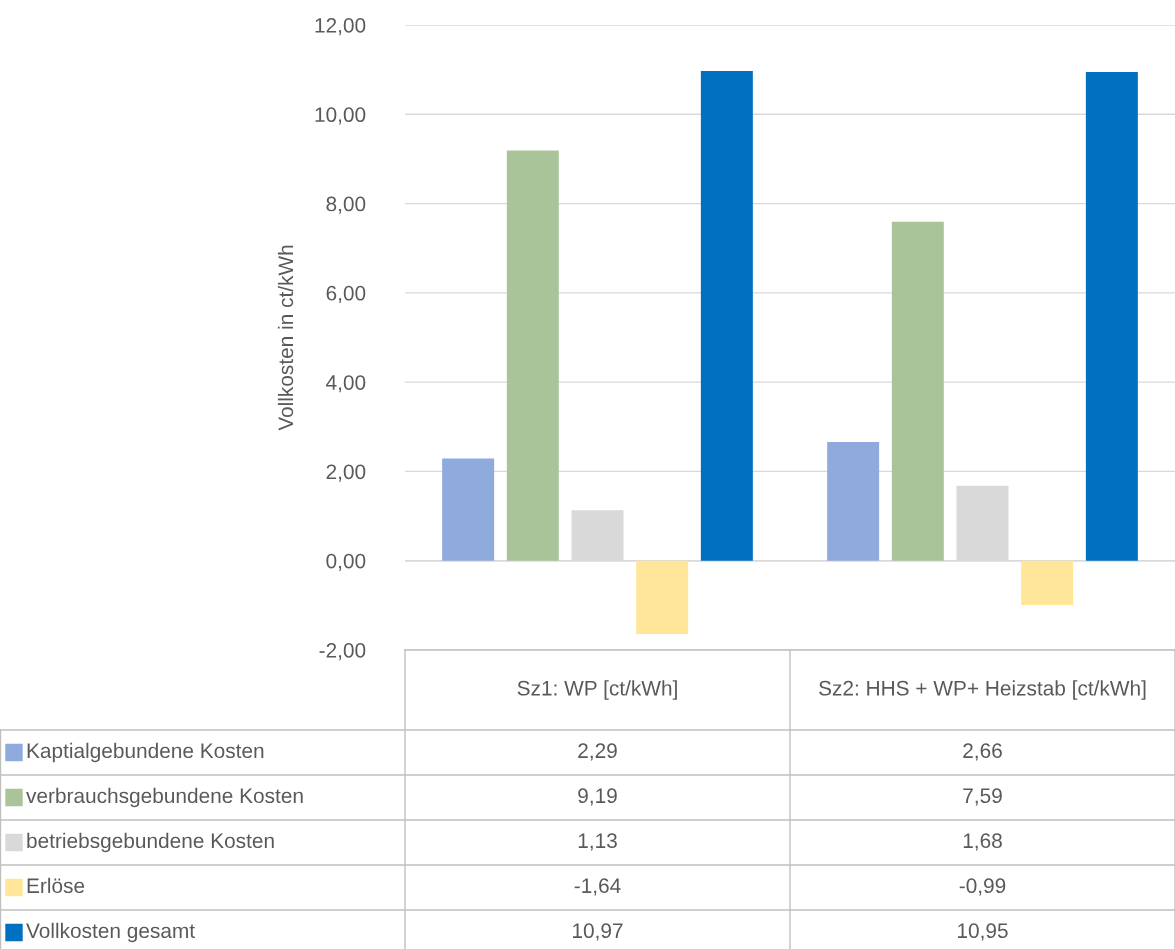 This screenshot has width=1175, height=949. I want to click on legend-label: betriebsgebundene Kosten, so click(150, 842).